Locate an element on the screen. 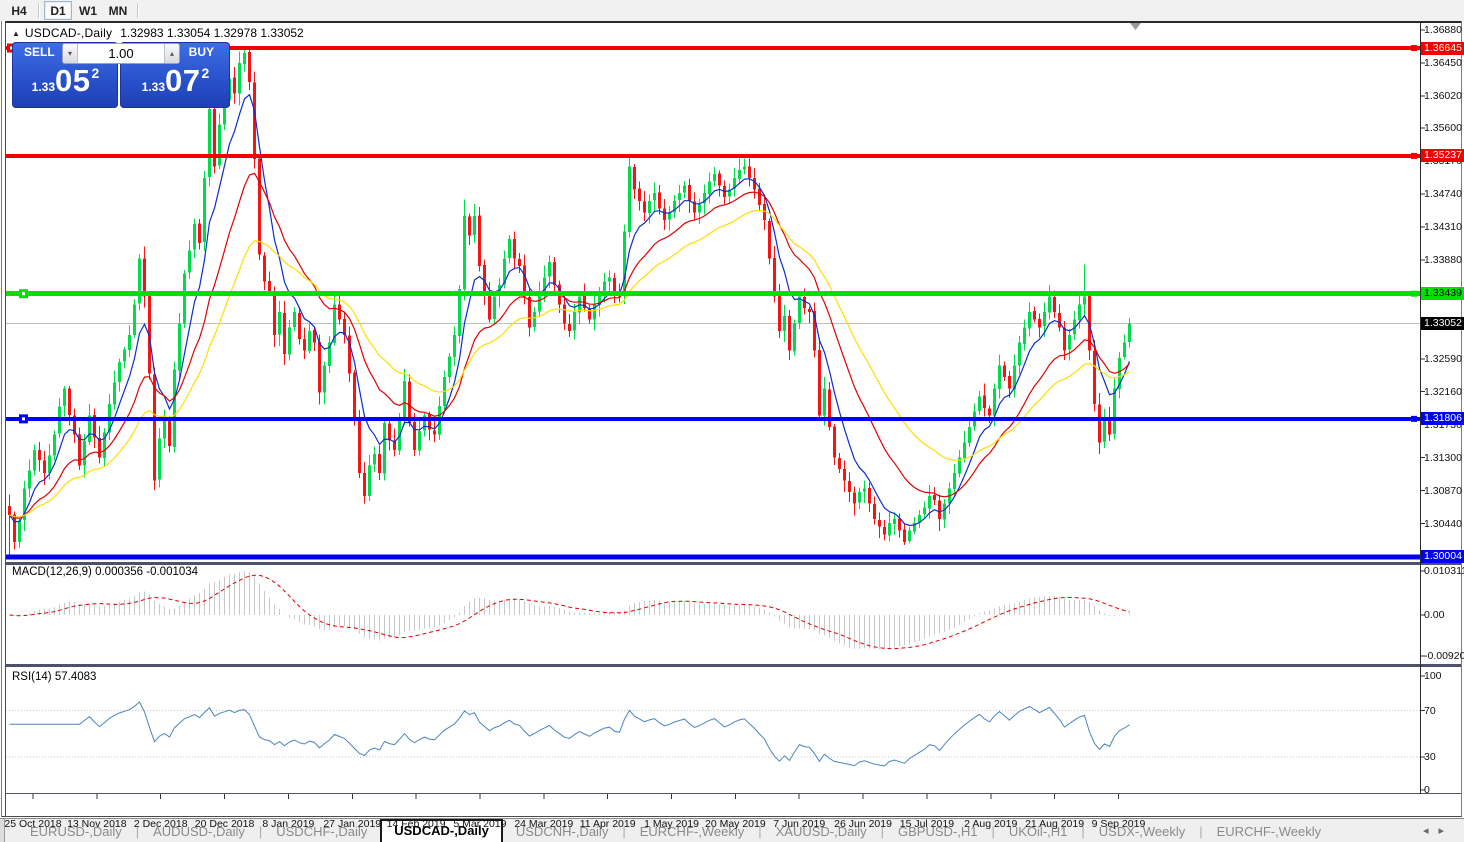  chart-shift-marker-icon is located at coordinates (1135, 26).